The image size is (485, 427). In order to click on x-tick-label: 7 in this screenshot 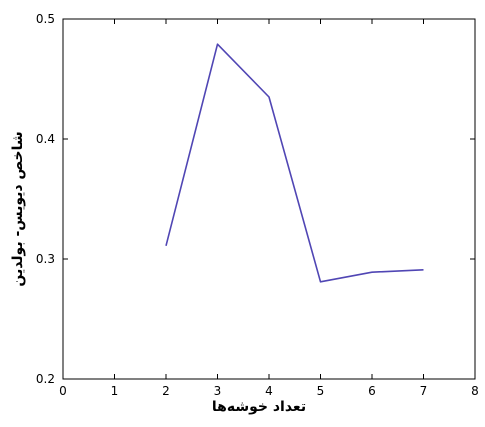, I will do `click(424, 391)`.